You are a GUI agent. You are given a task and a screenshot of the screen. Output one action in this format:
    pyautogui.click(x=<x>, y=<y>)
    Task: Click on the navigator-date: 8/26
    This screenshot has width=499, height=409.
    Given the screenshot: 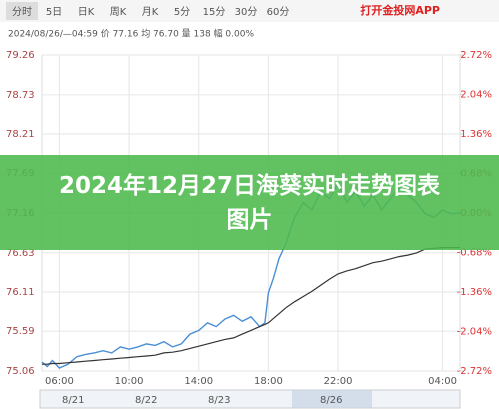 What is the action you would take?
    pyautogui.click(x=331, y=400)
    